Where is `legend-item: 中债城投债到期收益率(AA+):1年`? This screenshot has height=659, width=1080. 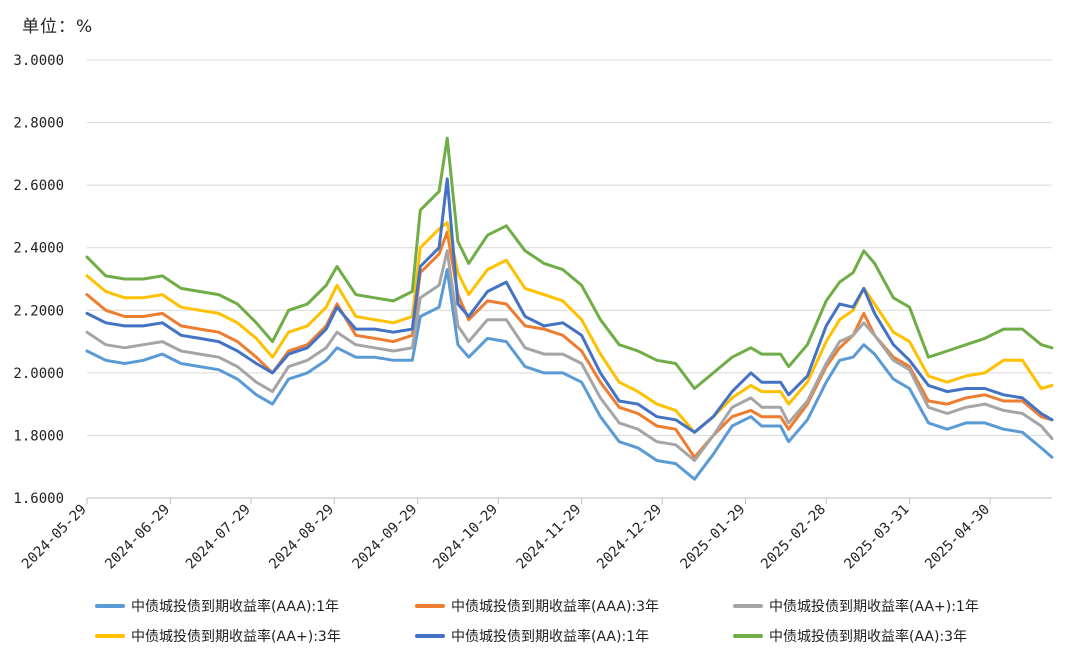 legend-item: 中债城投债到期收益率(AA+):1年 is located at coordinates (856, 606).